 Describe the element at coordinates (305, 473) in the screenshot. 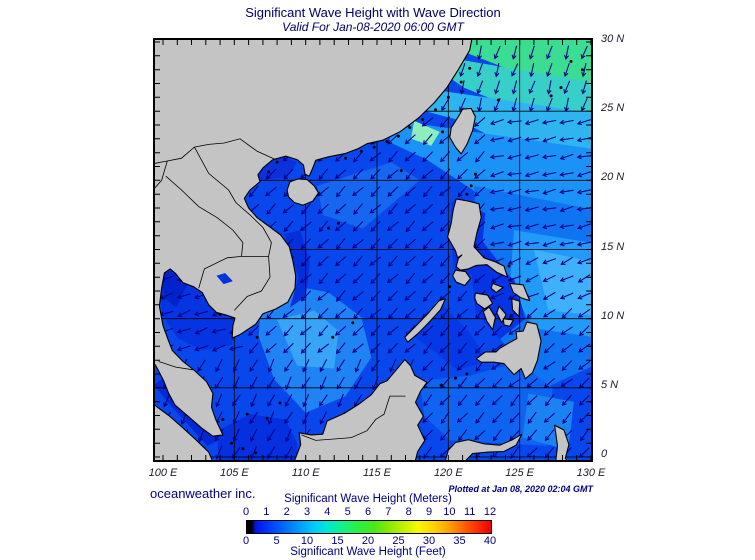

I see `lon-label: 110 E` at that location.